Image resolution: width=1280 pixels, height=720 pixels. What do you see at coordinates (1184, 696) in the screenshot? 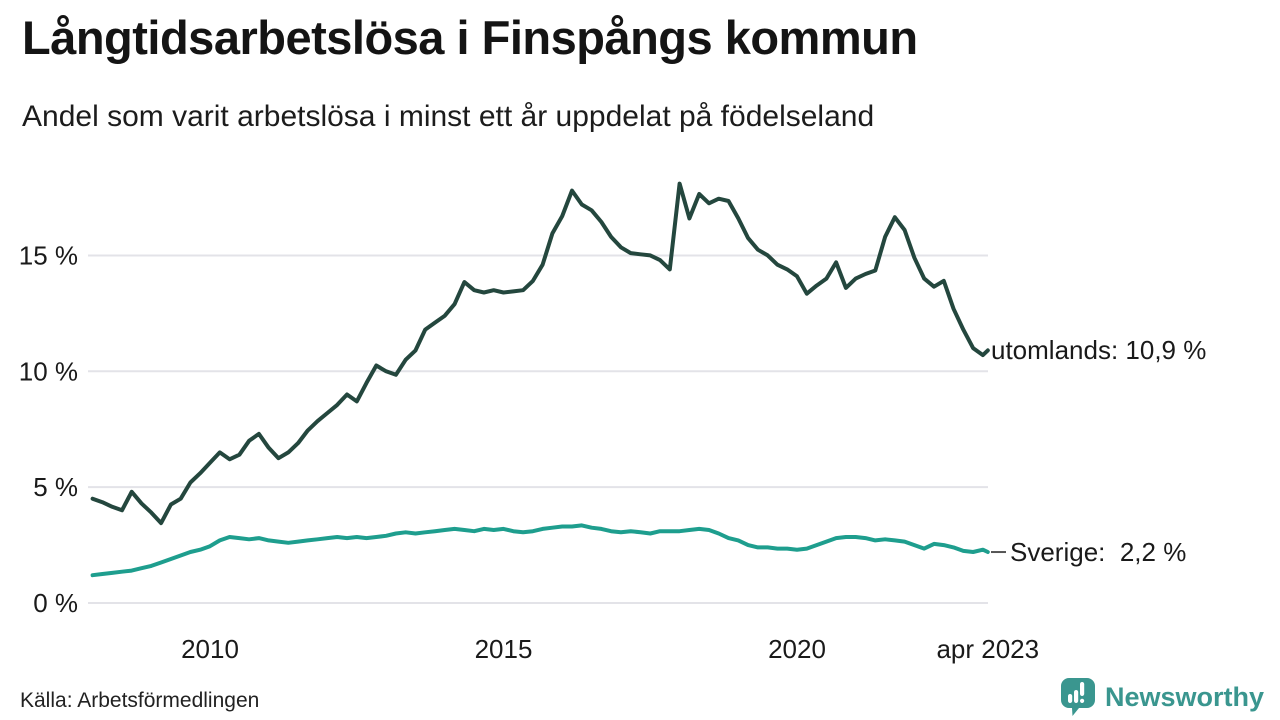
I see `newsworthy-wordmark: Newsworthy` at bounding box center [1184, 696].